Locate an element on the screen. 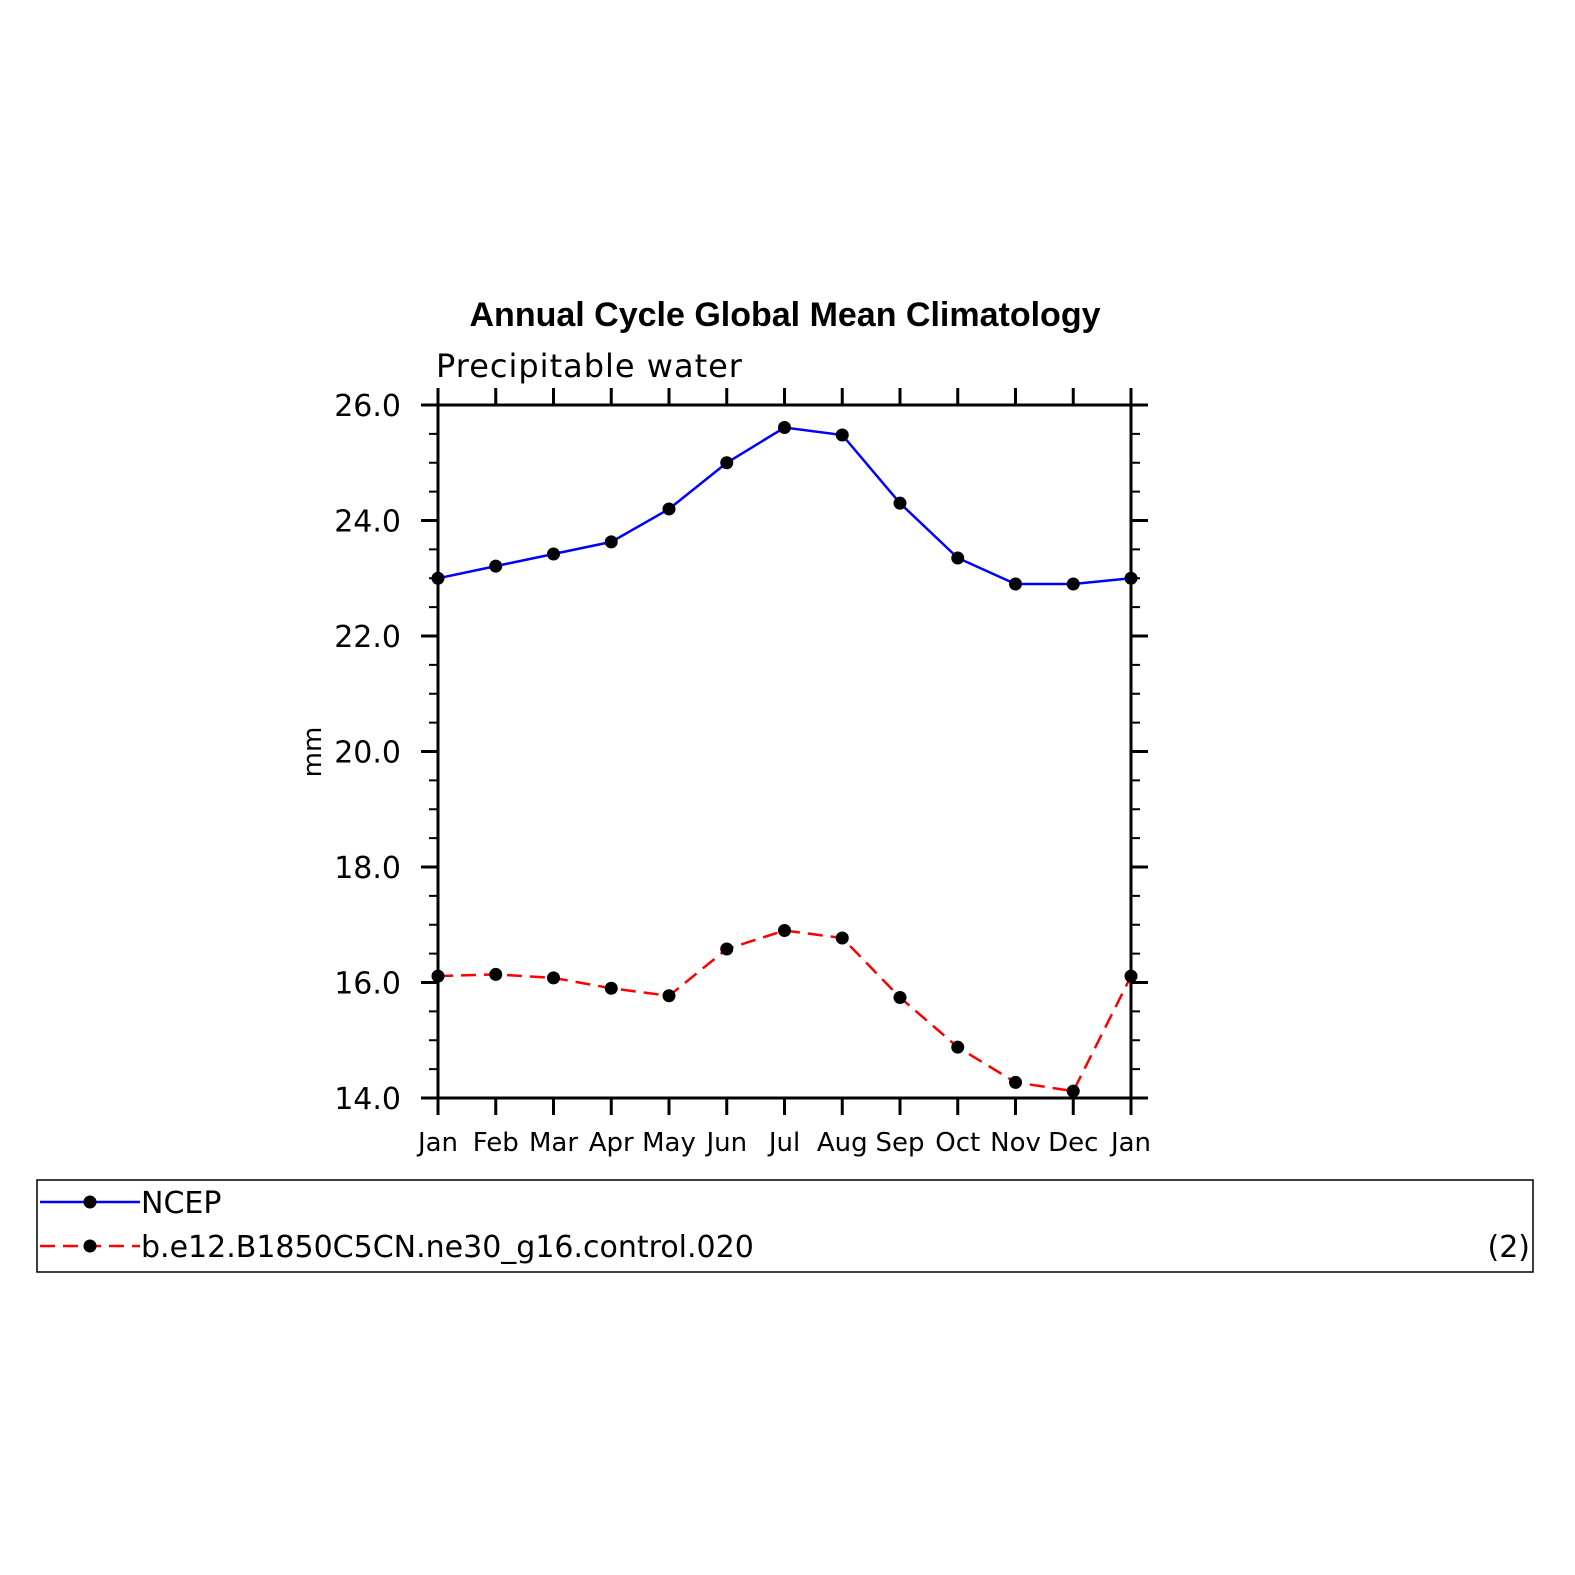  y-tick-label: 18.0 is located at coordinates (367, 868).